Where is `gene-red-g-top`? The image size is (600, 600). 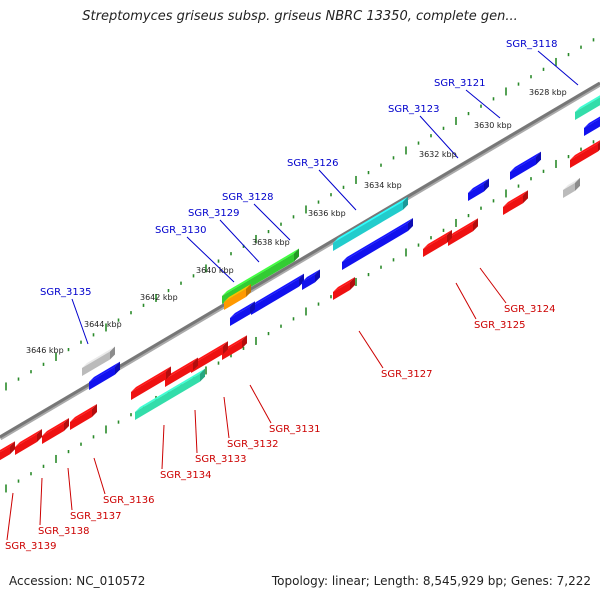
gene-red-g-top is located at coordinates (209, 353).